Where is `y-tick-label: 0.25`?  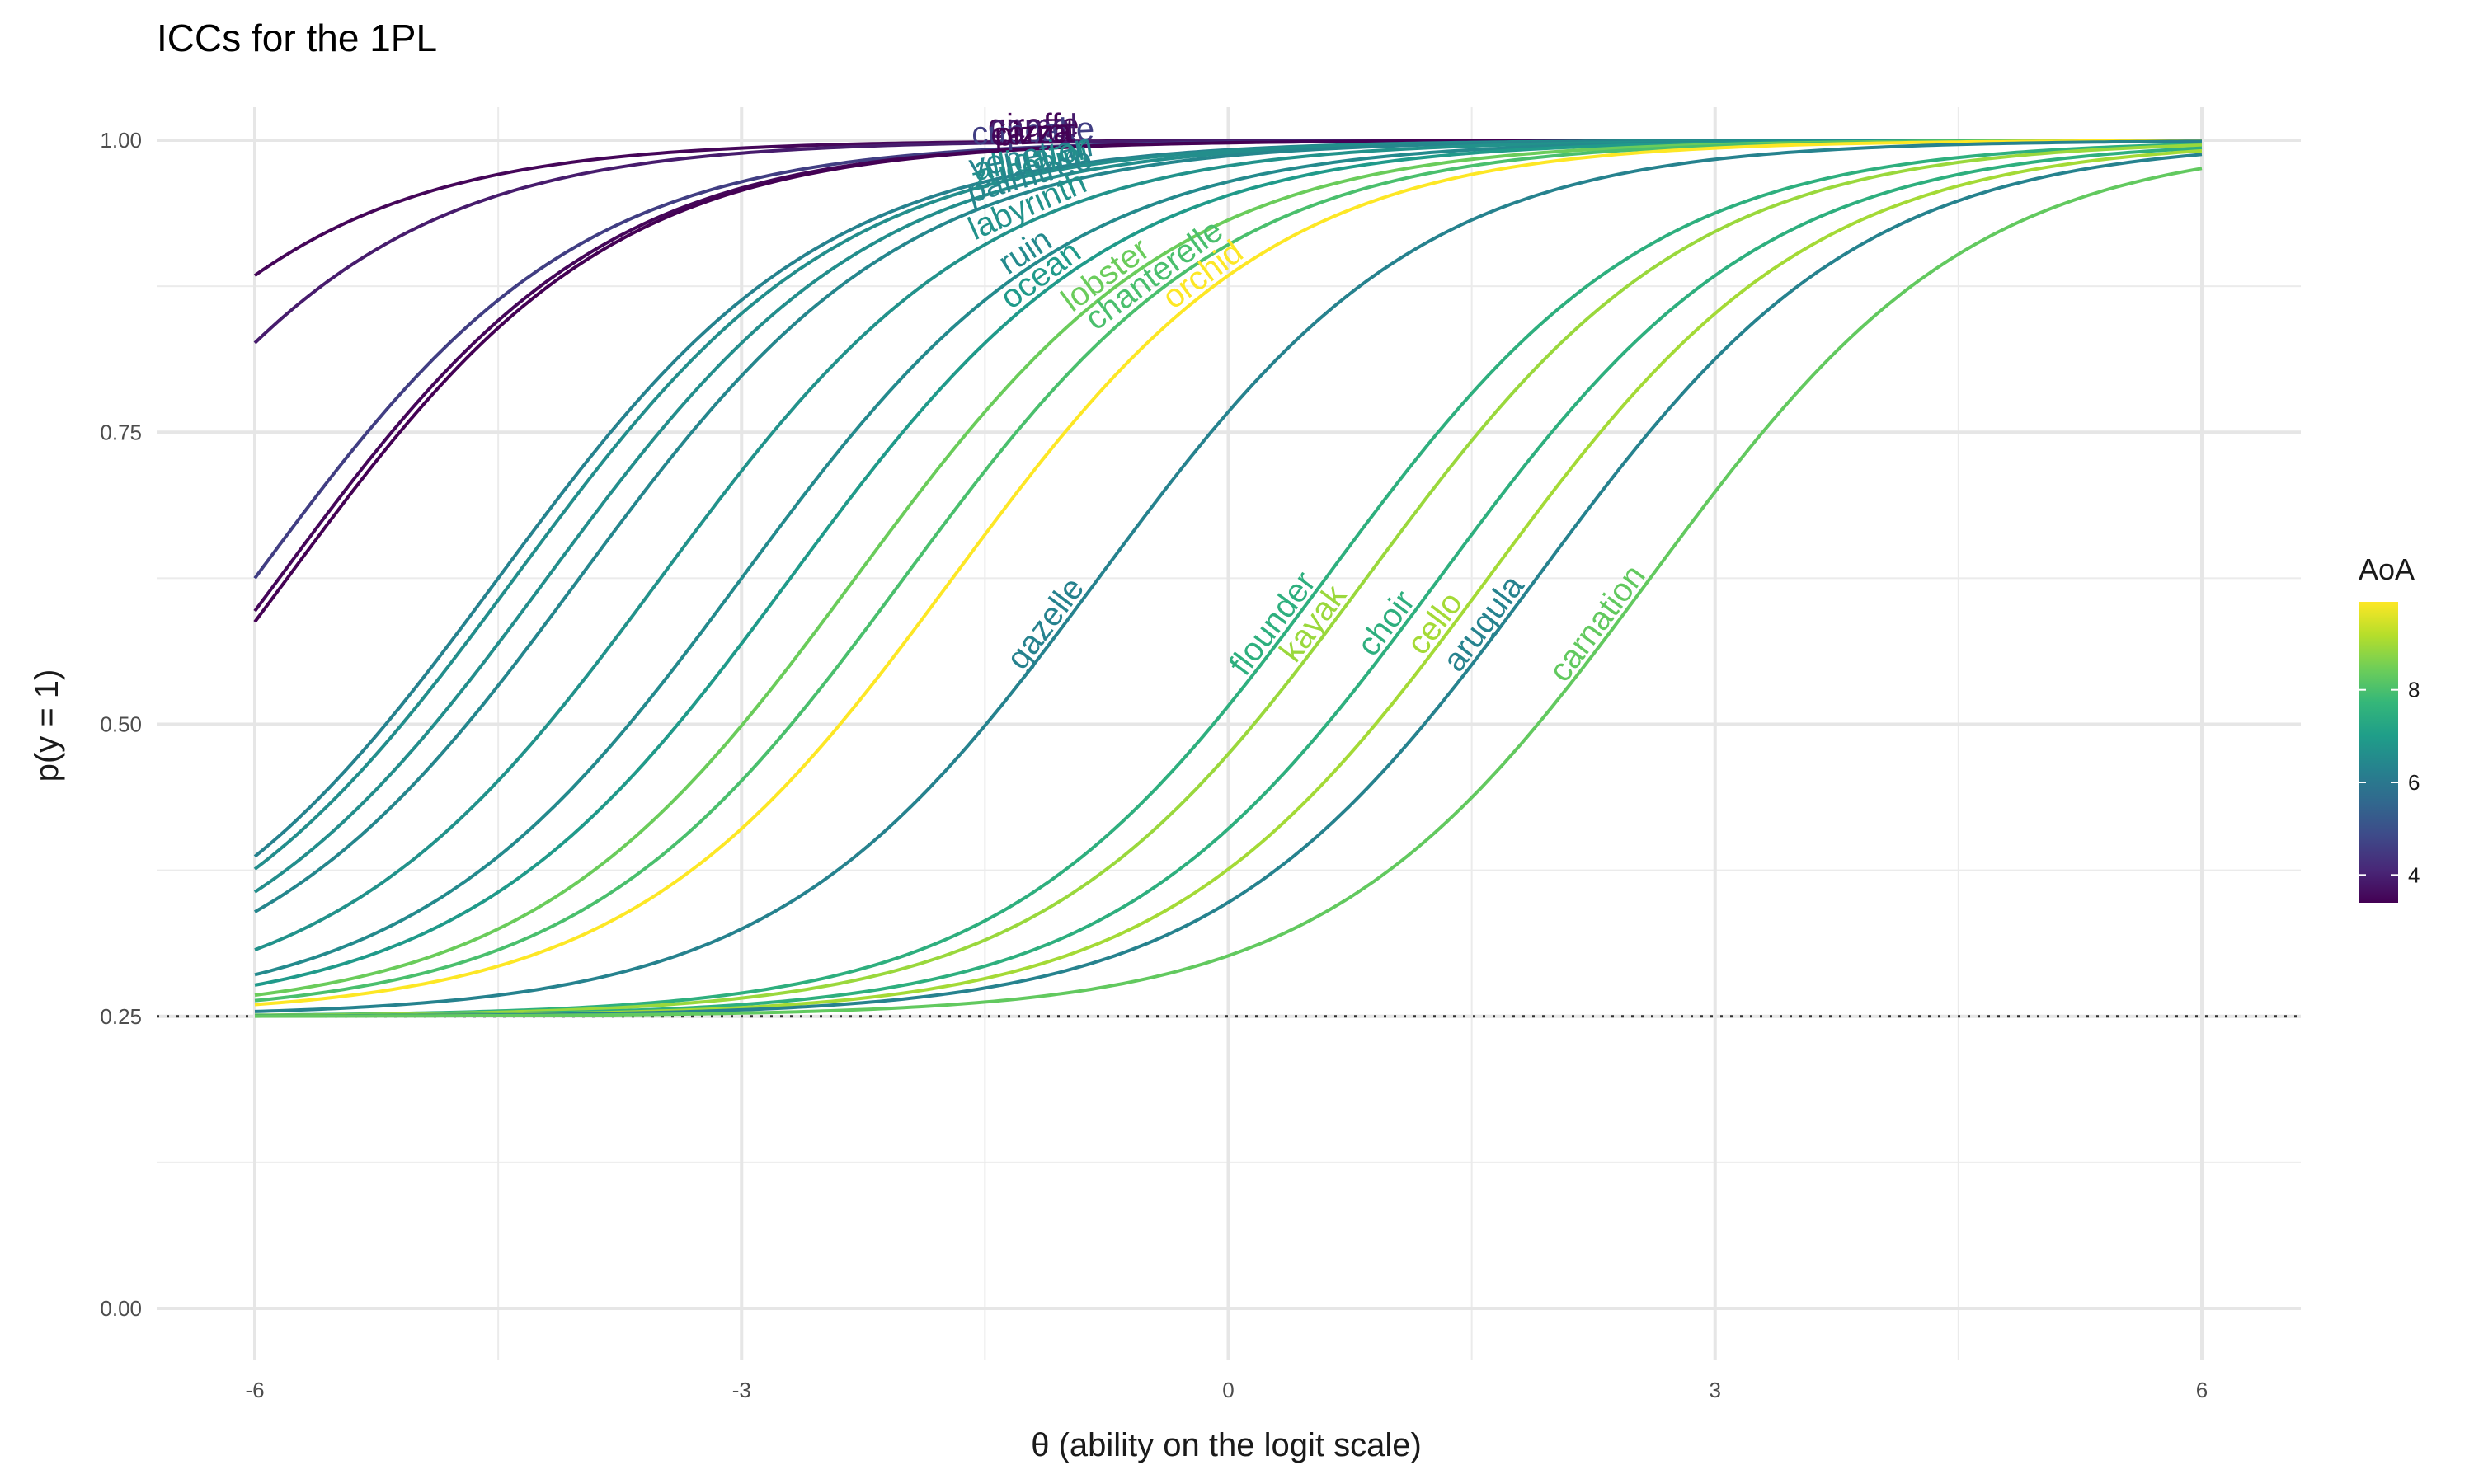
y-tick-label: 0.25 is located at coordinates (121, 1016).